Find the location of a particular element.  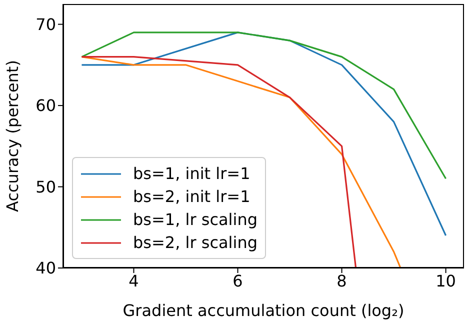

y-tick-label: 70 is located at coordinates (46, 24).